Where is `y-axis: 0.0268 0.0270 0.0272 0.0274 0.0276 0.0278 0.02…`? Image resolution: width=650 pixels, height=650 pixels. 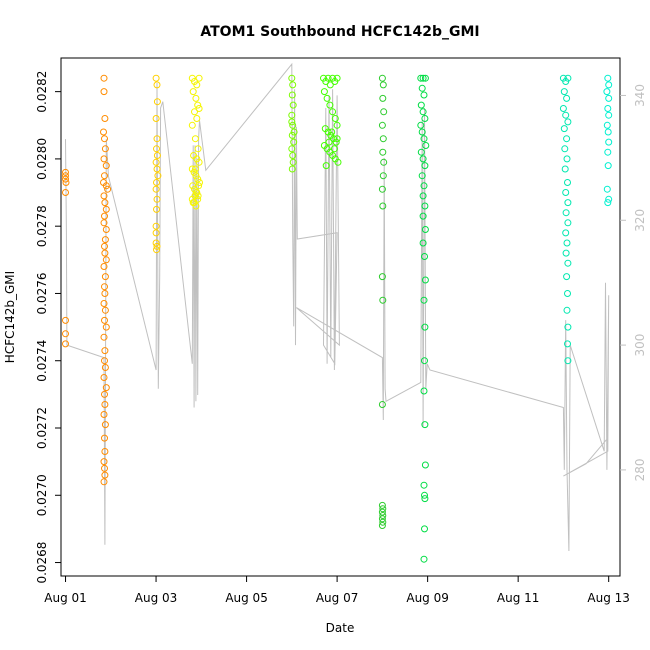 y-axis: 0.0268 0.0270 0.0272 0.0274 0.0276 0.0278 0.02… is located at coordinates (48, 327).